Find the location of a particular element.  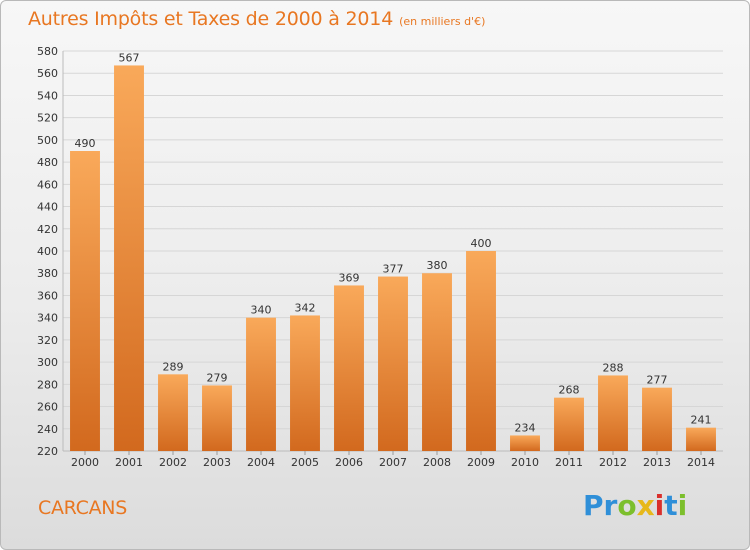

y-tick-label: 360 is located at coordinates (47, 295).